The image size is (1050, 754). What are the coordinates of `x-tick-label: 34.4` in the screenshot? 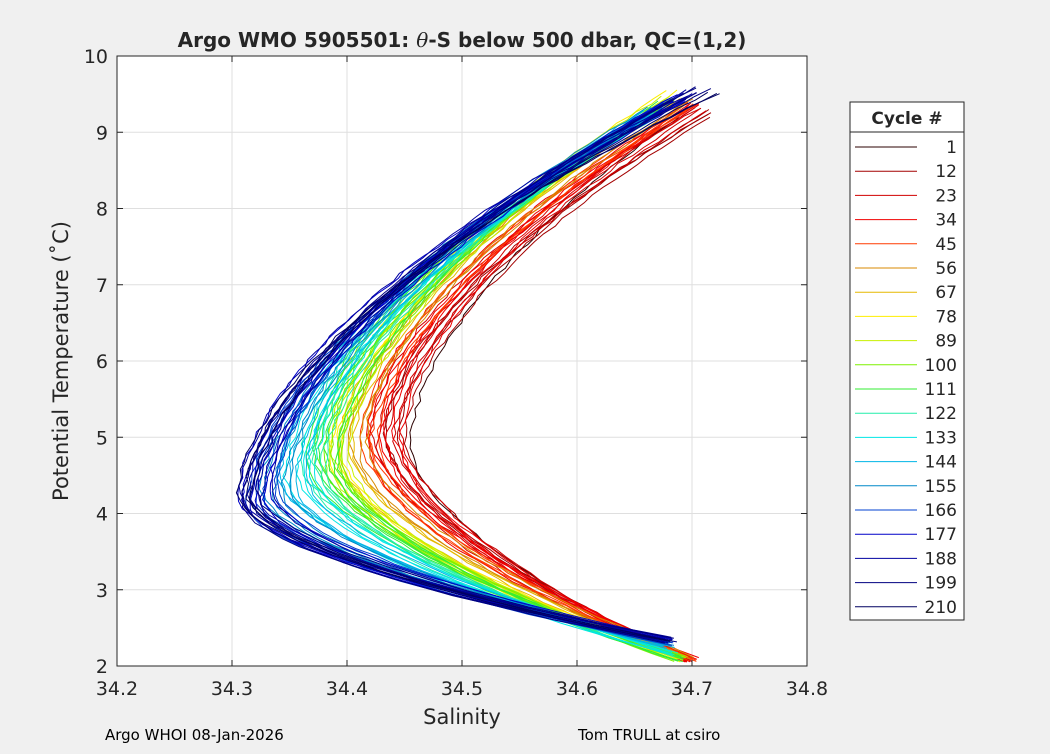 It's located at (347, 689).